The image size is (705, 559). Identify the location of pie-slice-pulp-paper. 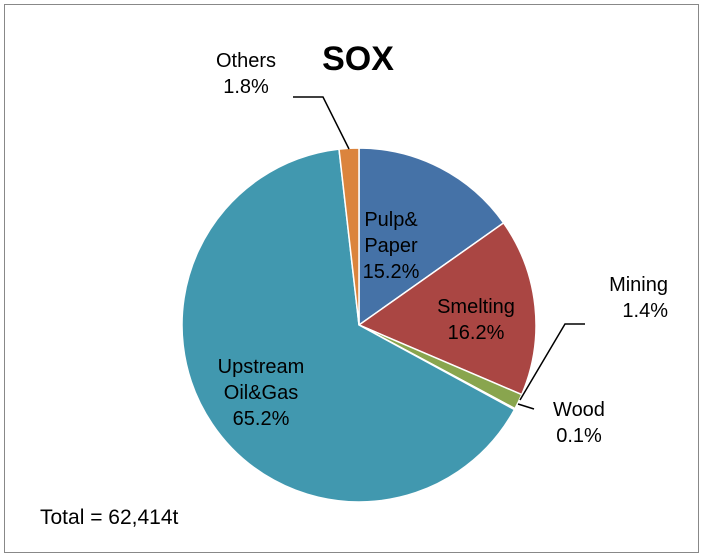
(431, 237).